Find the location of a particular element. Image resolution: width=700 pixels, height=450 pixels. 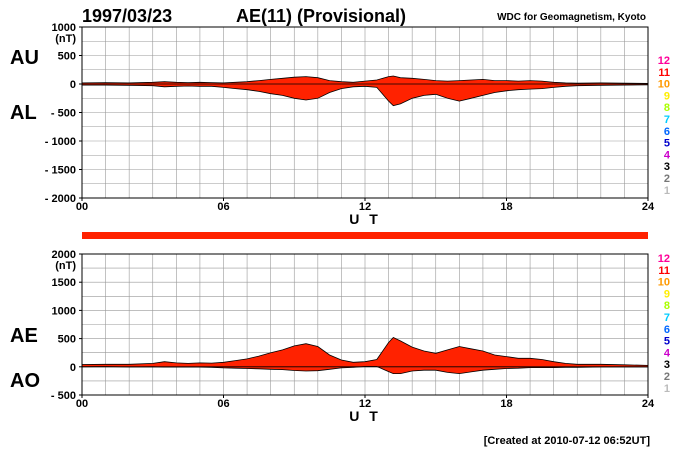

created-timestamp: [Created at 2010-07-12 06:52UT] is located at coordinates (567, 441).